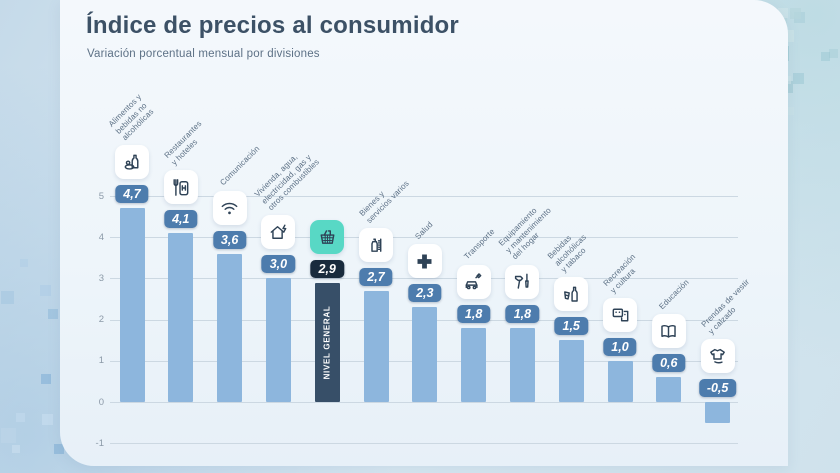 The image size is (840, 473). I want to click on clothing-footwear-icon, so click(718, 355).